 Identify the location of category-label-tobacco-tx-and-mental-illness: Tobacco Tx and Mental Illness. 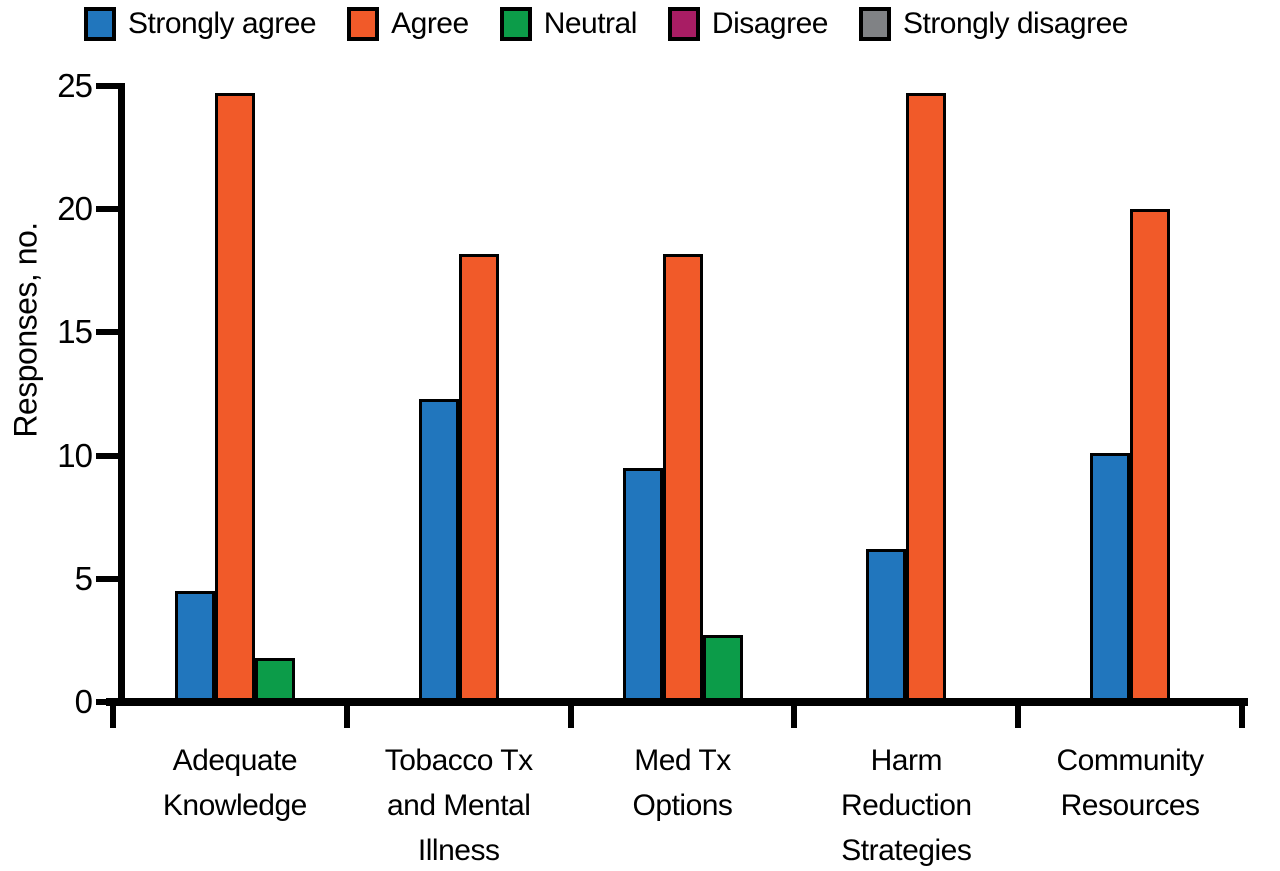
(458, 805).